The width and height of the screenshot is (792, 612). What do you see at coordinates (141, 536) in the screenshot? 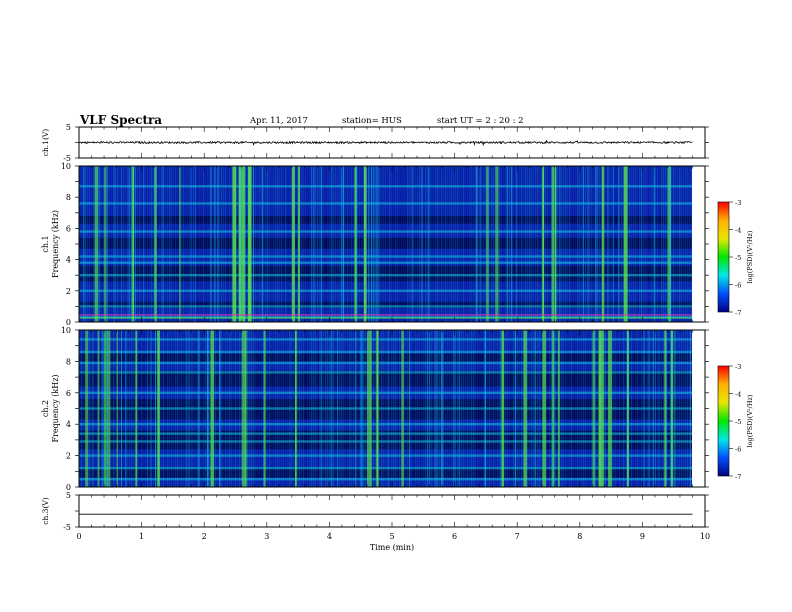
I see `x-tick-label: 1` at bounding box center [141, 536].